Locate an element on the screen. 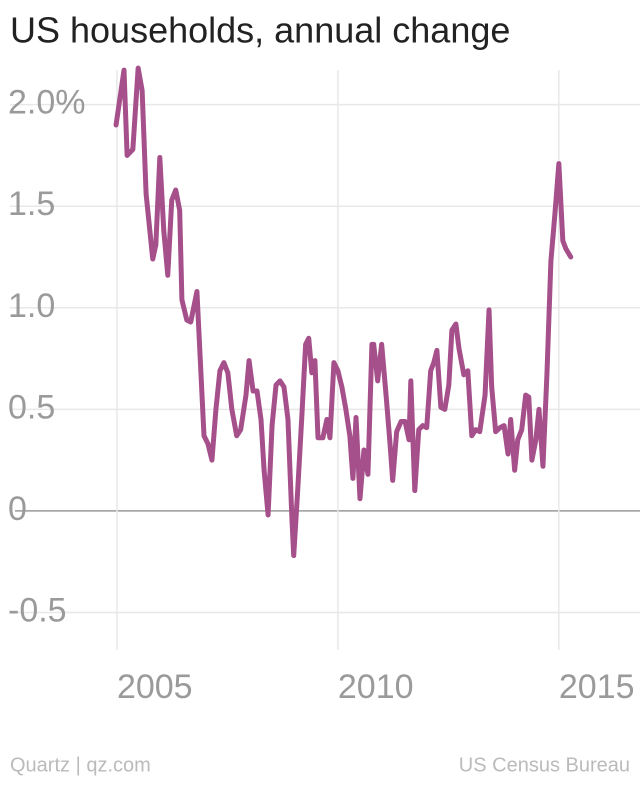 The image size is (640, 785). x-tick-label: 2005 is located at coordinates (155, 687).